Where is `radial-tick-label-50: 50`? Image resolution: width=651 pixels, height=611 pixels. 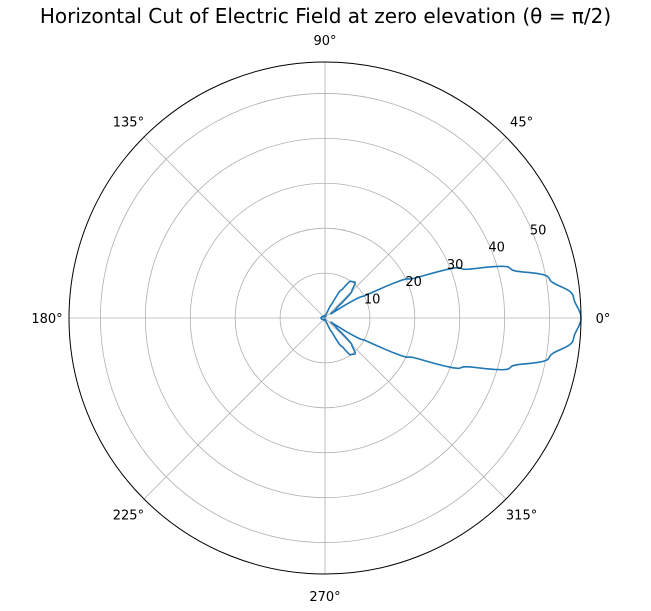
radial-tick-label-50: 50 is located at coordinates (538, 231).